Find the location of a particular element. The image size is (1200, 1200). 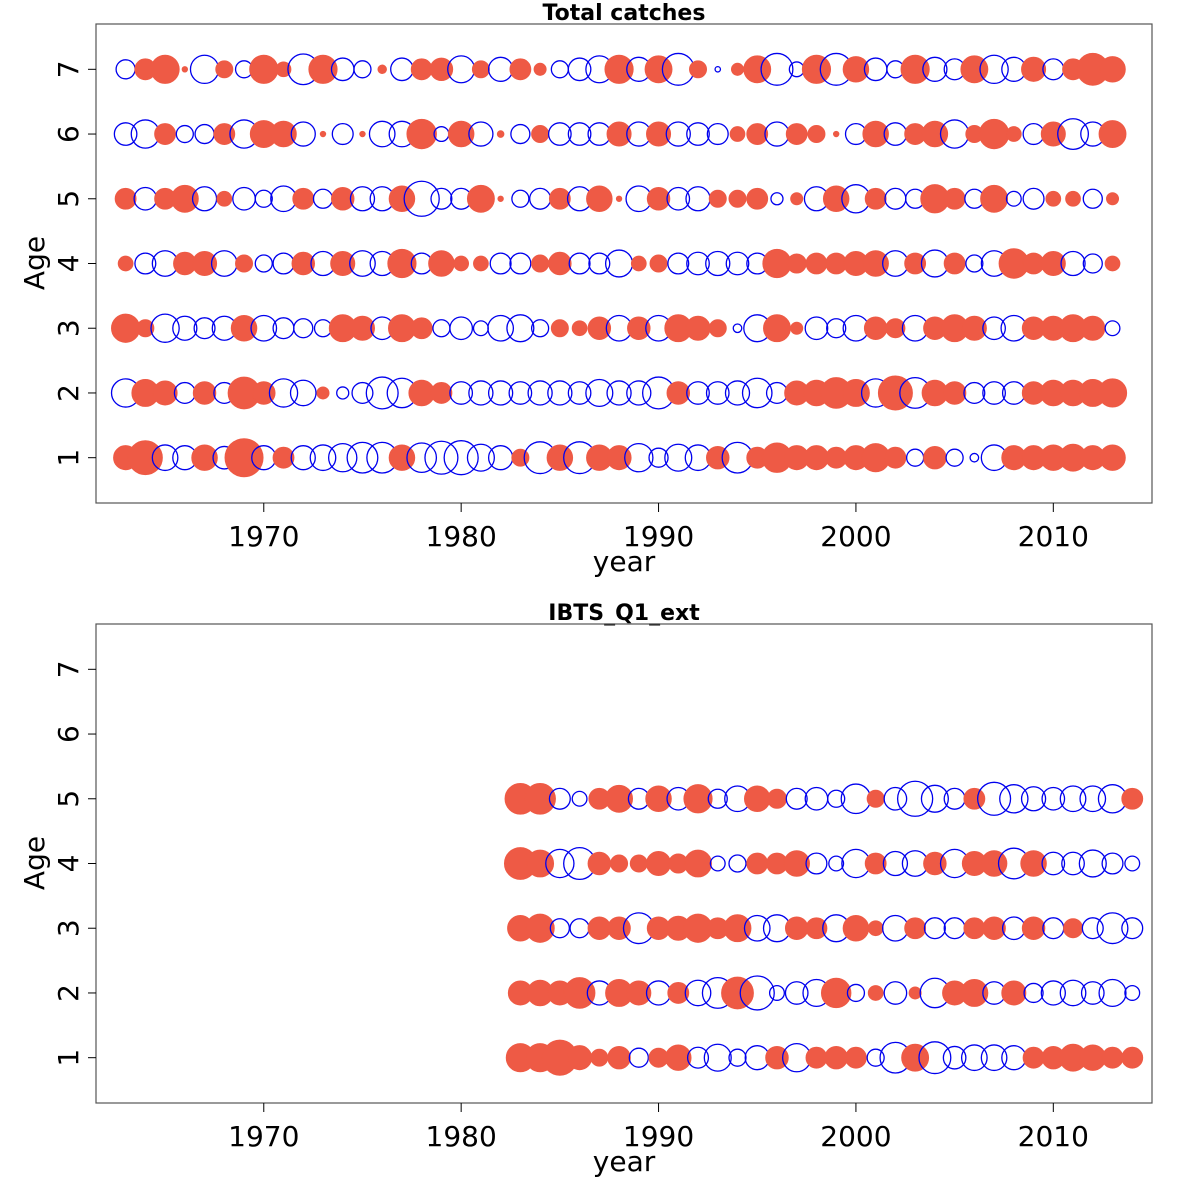

y-axis-title: Age is located at coordinates (34, 863).